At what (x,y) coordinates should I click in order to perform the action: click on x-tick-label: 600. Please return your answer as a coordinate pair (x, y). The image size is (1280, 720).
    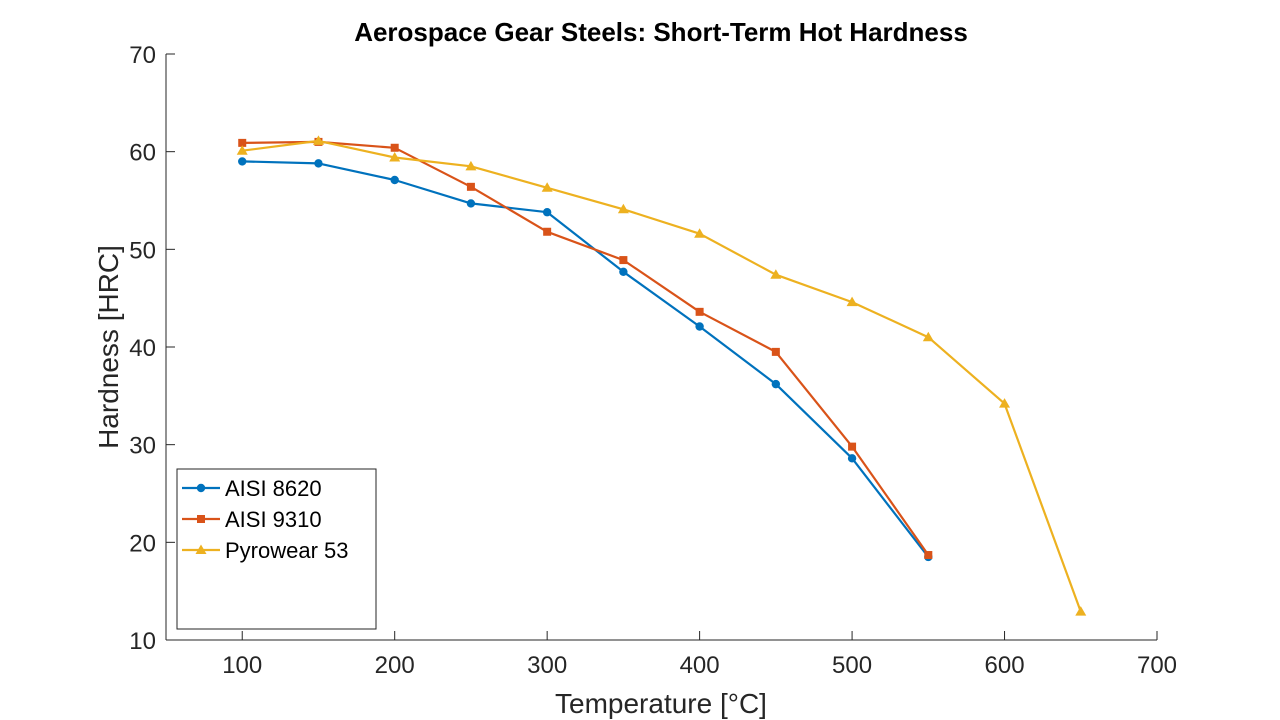
    Looking at the image, I should click on (1005, 665).